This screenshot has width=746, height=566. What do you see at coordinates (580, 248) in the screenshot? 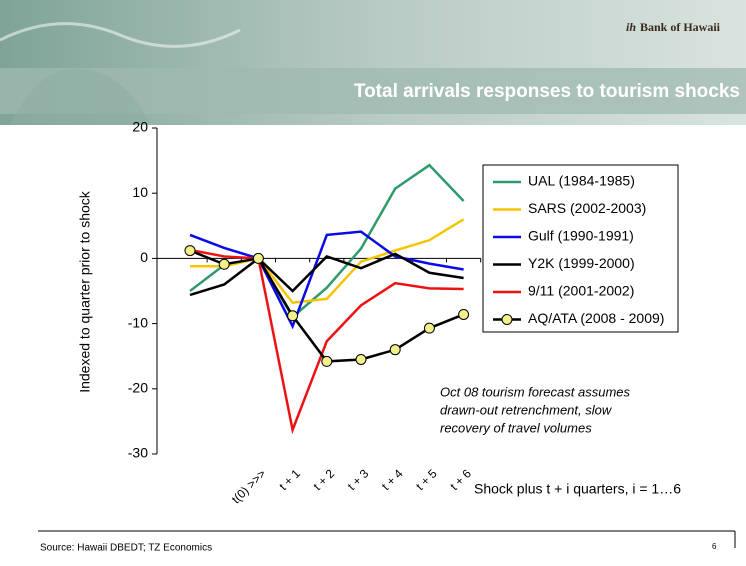
I see `legend-box` at bounding box center [580, 248].